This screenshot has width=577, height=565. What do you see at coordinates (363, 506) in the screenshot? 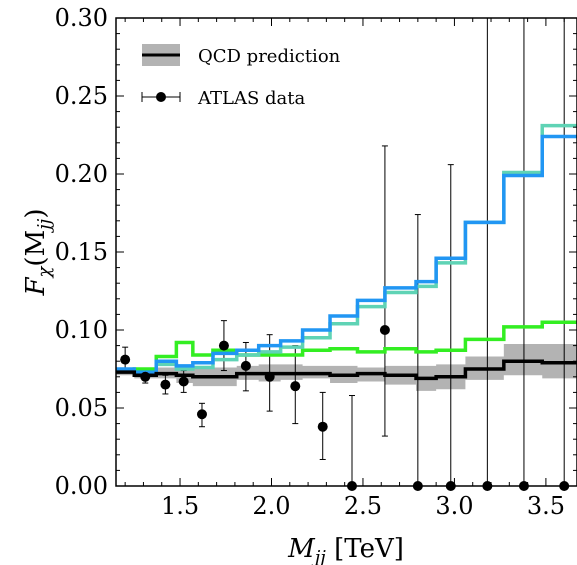
I see `x-tick-label: 2.5` at bounding box center [363, 506].